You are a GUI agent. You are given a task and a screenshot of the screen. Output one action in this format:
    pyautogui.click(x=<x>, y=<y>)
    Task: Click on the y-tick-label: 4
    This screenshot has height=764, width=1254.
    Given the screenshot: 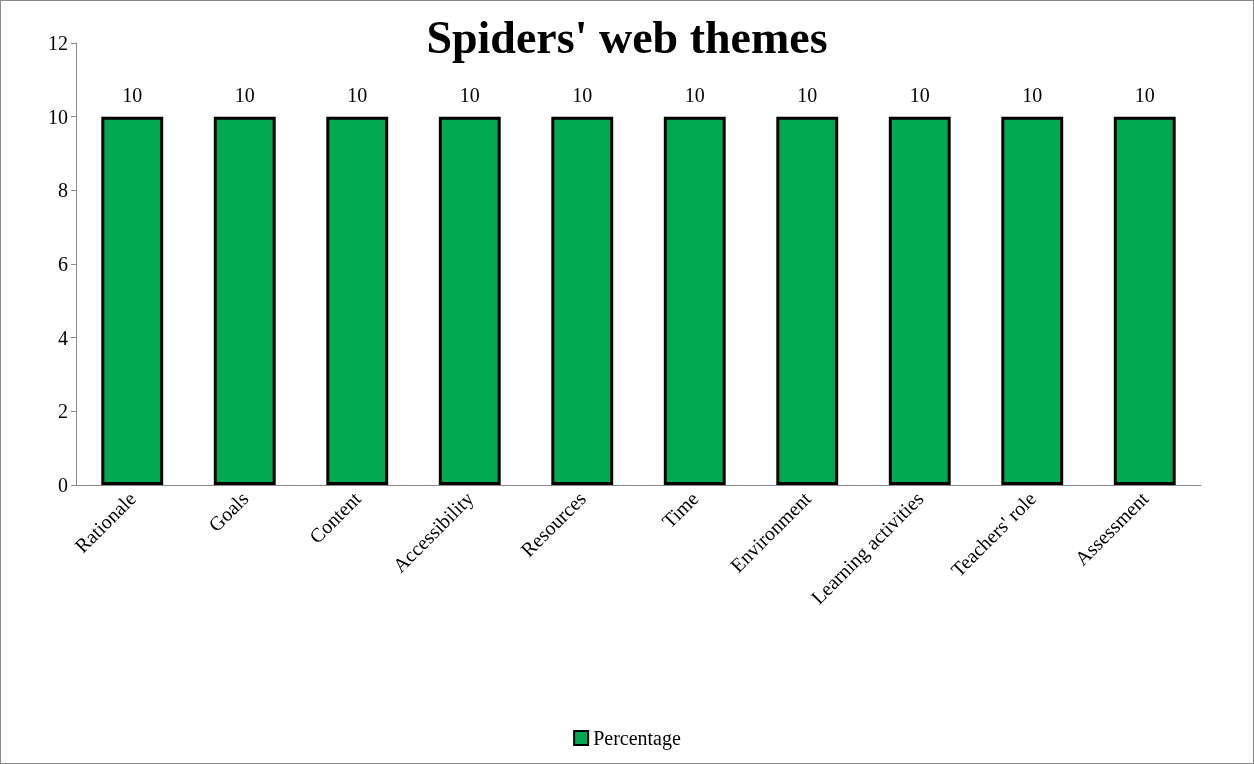 What is the action you would take?
    pyautogui.click(x=63, y=337)
    